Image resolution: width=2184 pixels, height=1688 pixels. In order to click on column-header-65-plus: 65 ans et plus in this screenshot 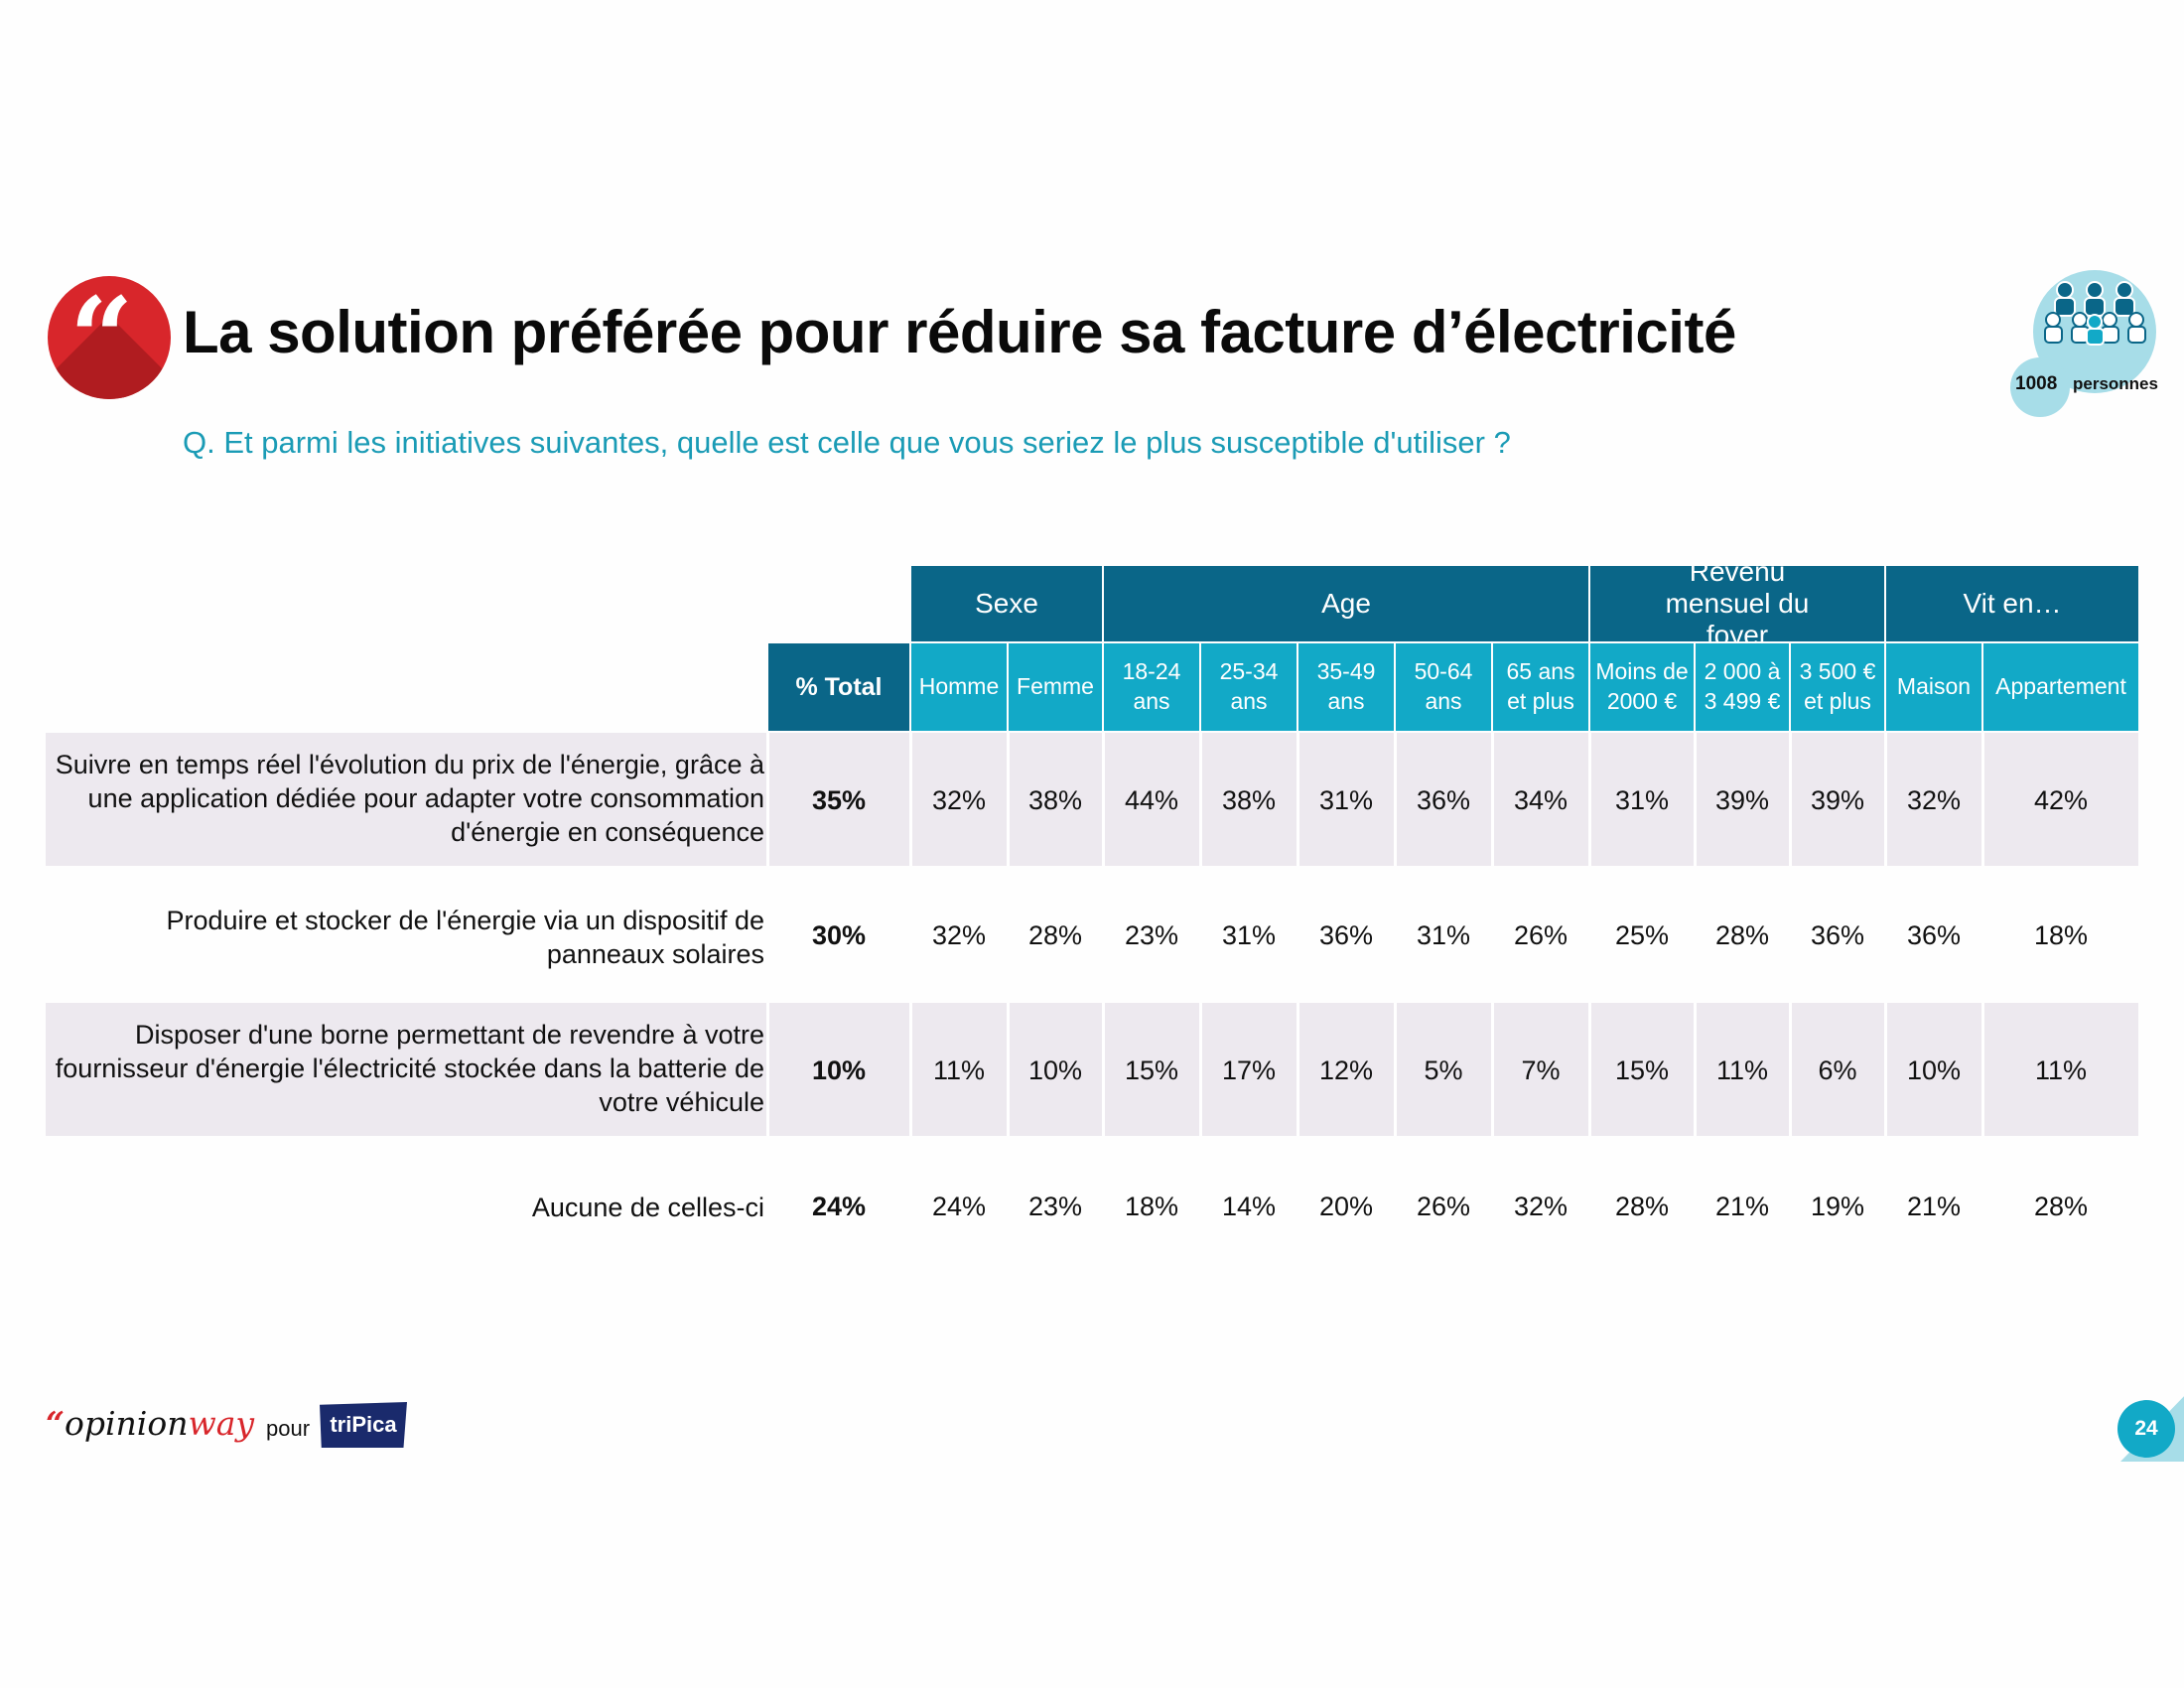, I will do `click(1540, 687)`.